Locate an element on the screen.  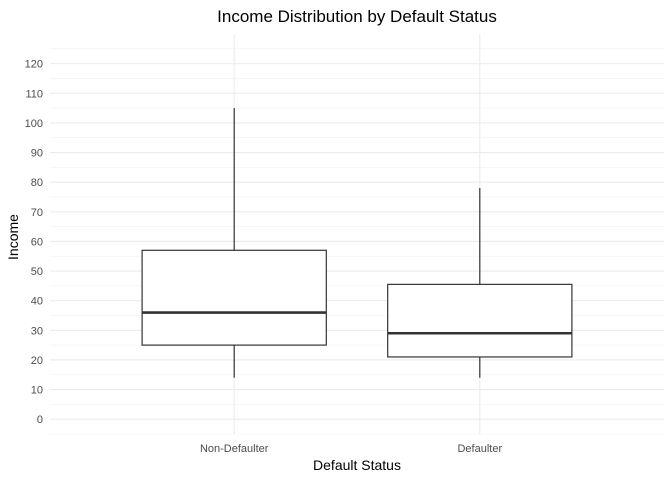
y-tick-label: 40 is located at coordinates (37, 302).